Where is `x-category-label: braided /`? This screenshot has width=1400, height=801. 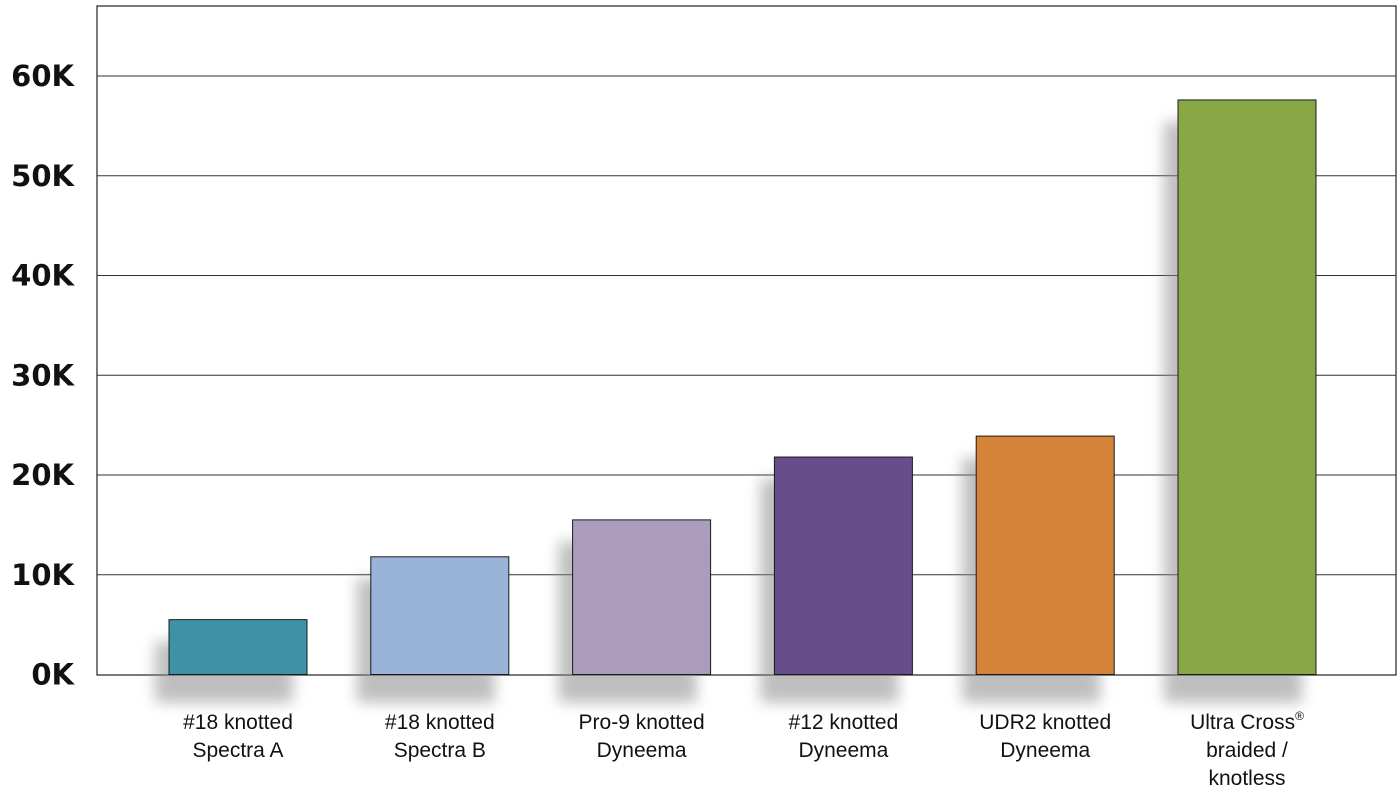 x-category-label: braided / is located at coordinates (1247, 750).